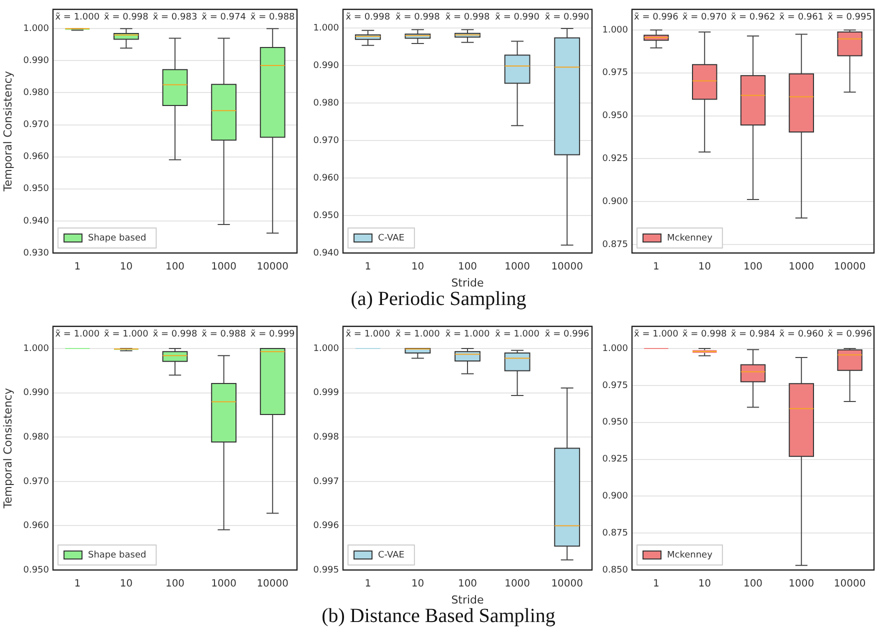 This screenshot has width=877, height=644. I want to click on y-tick-label: 0.999, so click(326, 393).